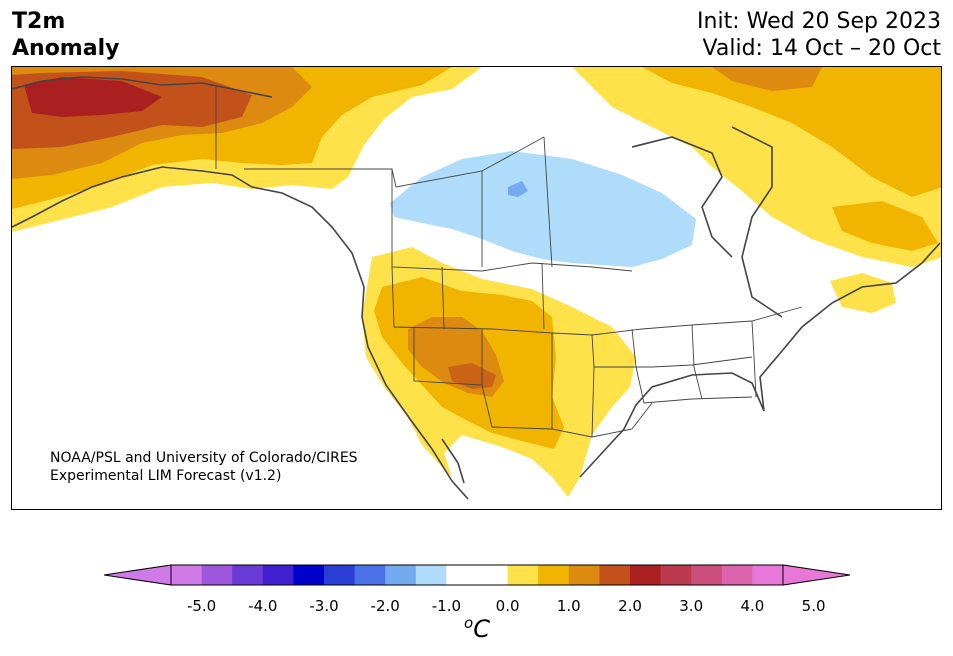  What do you see at coordinates (201, 606) in the screenshot?
I see `colorbar-tick-label: -5.0` at bounding box center [201, 606].